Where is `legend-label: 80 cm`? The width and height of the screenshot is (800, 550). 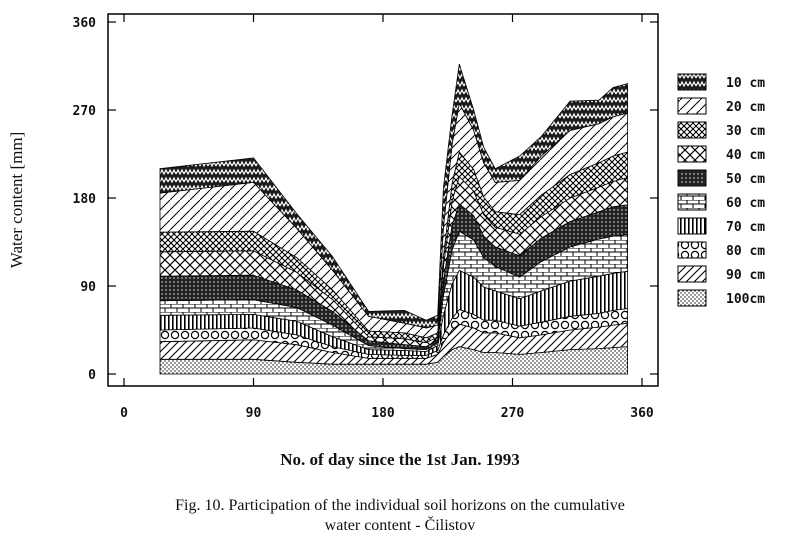
legend-label: 80 cm is located at coordinates (745, 251).